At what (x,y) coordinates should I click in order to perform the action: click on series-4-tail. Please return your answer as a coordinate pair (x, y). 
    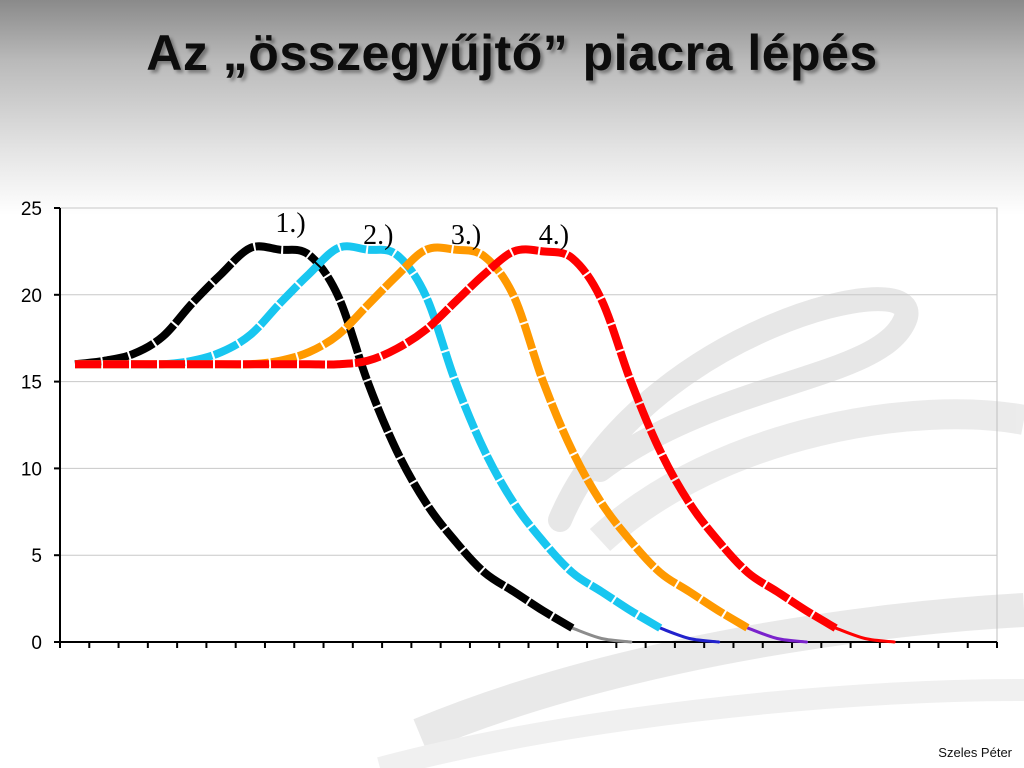
    Looking at the image, I should click on (865, 635).